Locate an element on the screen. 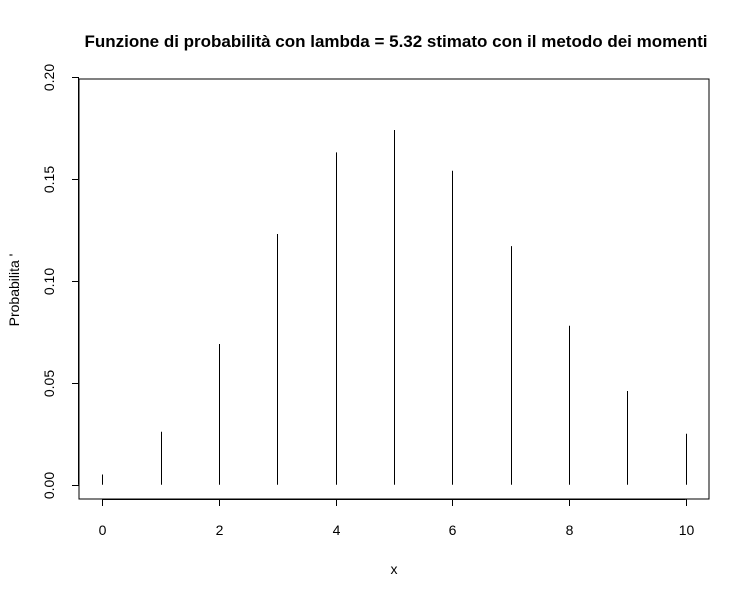  y-tick-label-0.05: 0.05 is located at coordinates (49, 383).